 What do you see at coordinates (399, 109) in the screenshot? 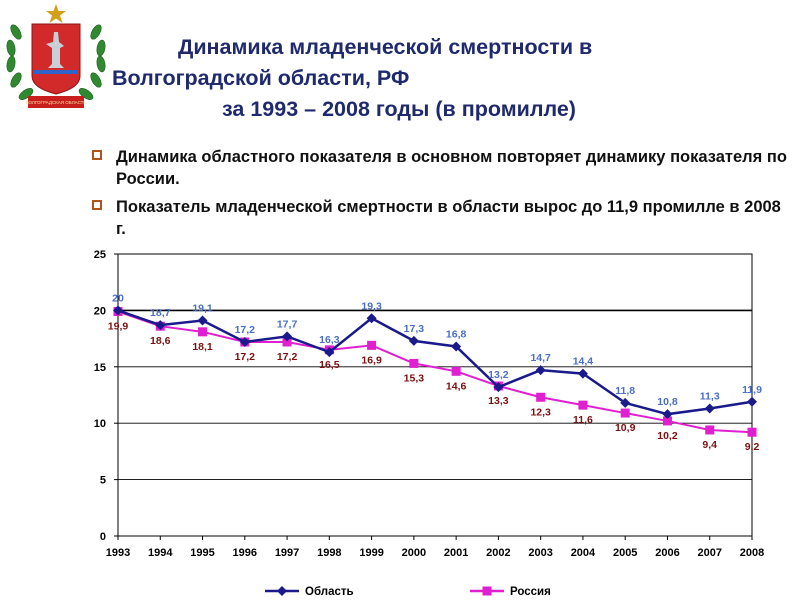
I see `title-line-3: за 1993 – 2008 годы (в промилле)` at bounding box center [399, 109].